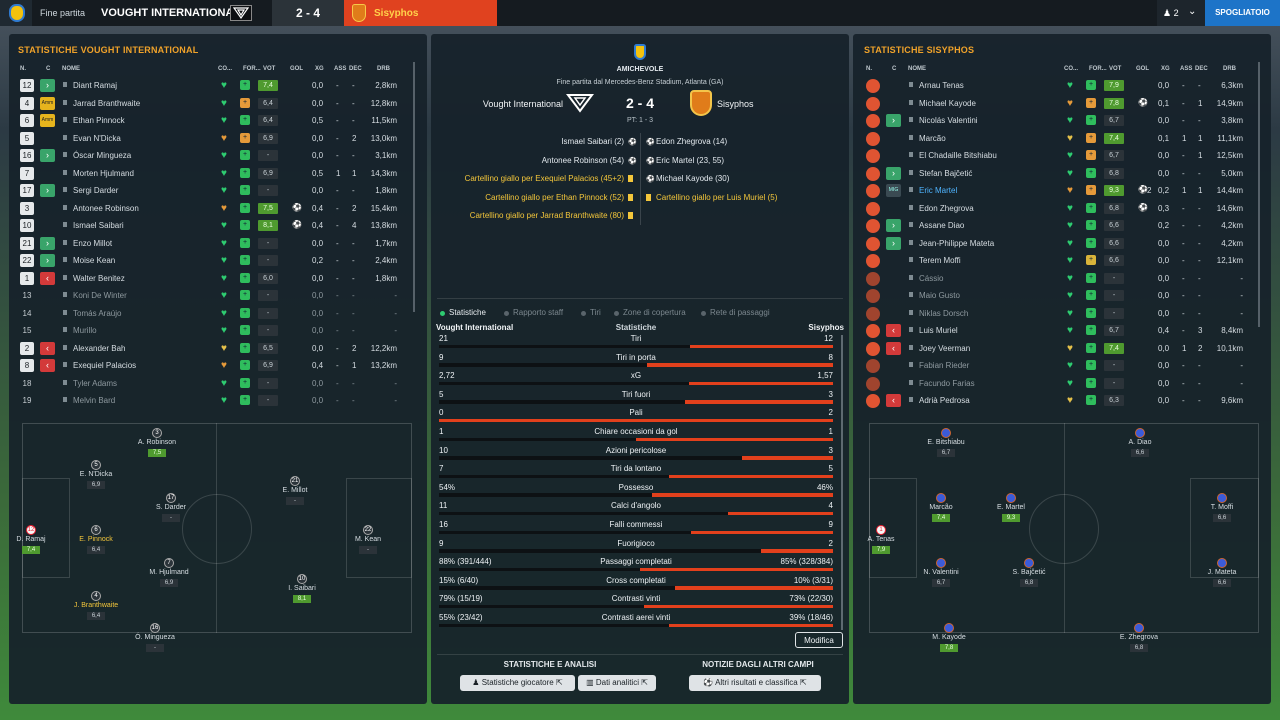 The height and width of the screenshot is (720, 1280). I want to click on player-name: Fabian Rieder, so click(944, 365).